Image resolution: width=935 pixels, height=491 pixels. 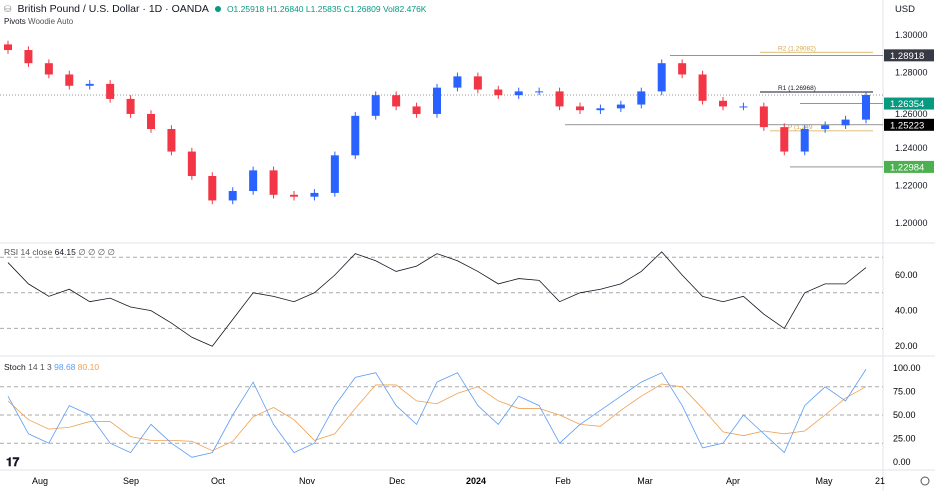 What do you see at coordinates (36, 252) in the screenshot?
I see `rsi-params: 14 close` at bounding box center [36, 252].